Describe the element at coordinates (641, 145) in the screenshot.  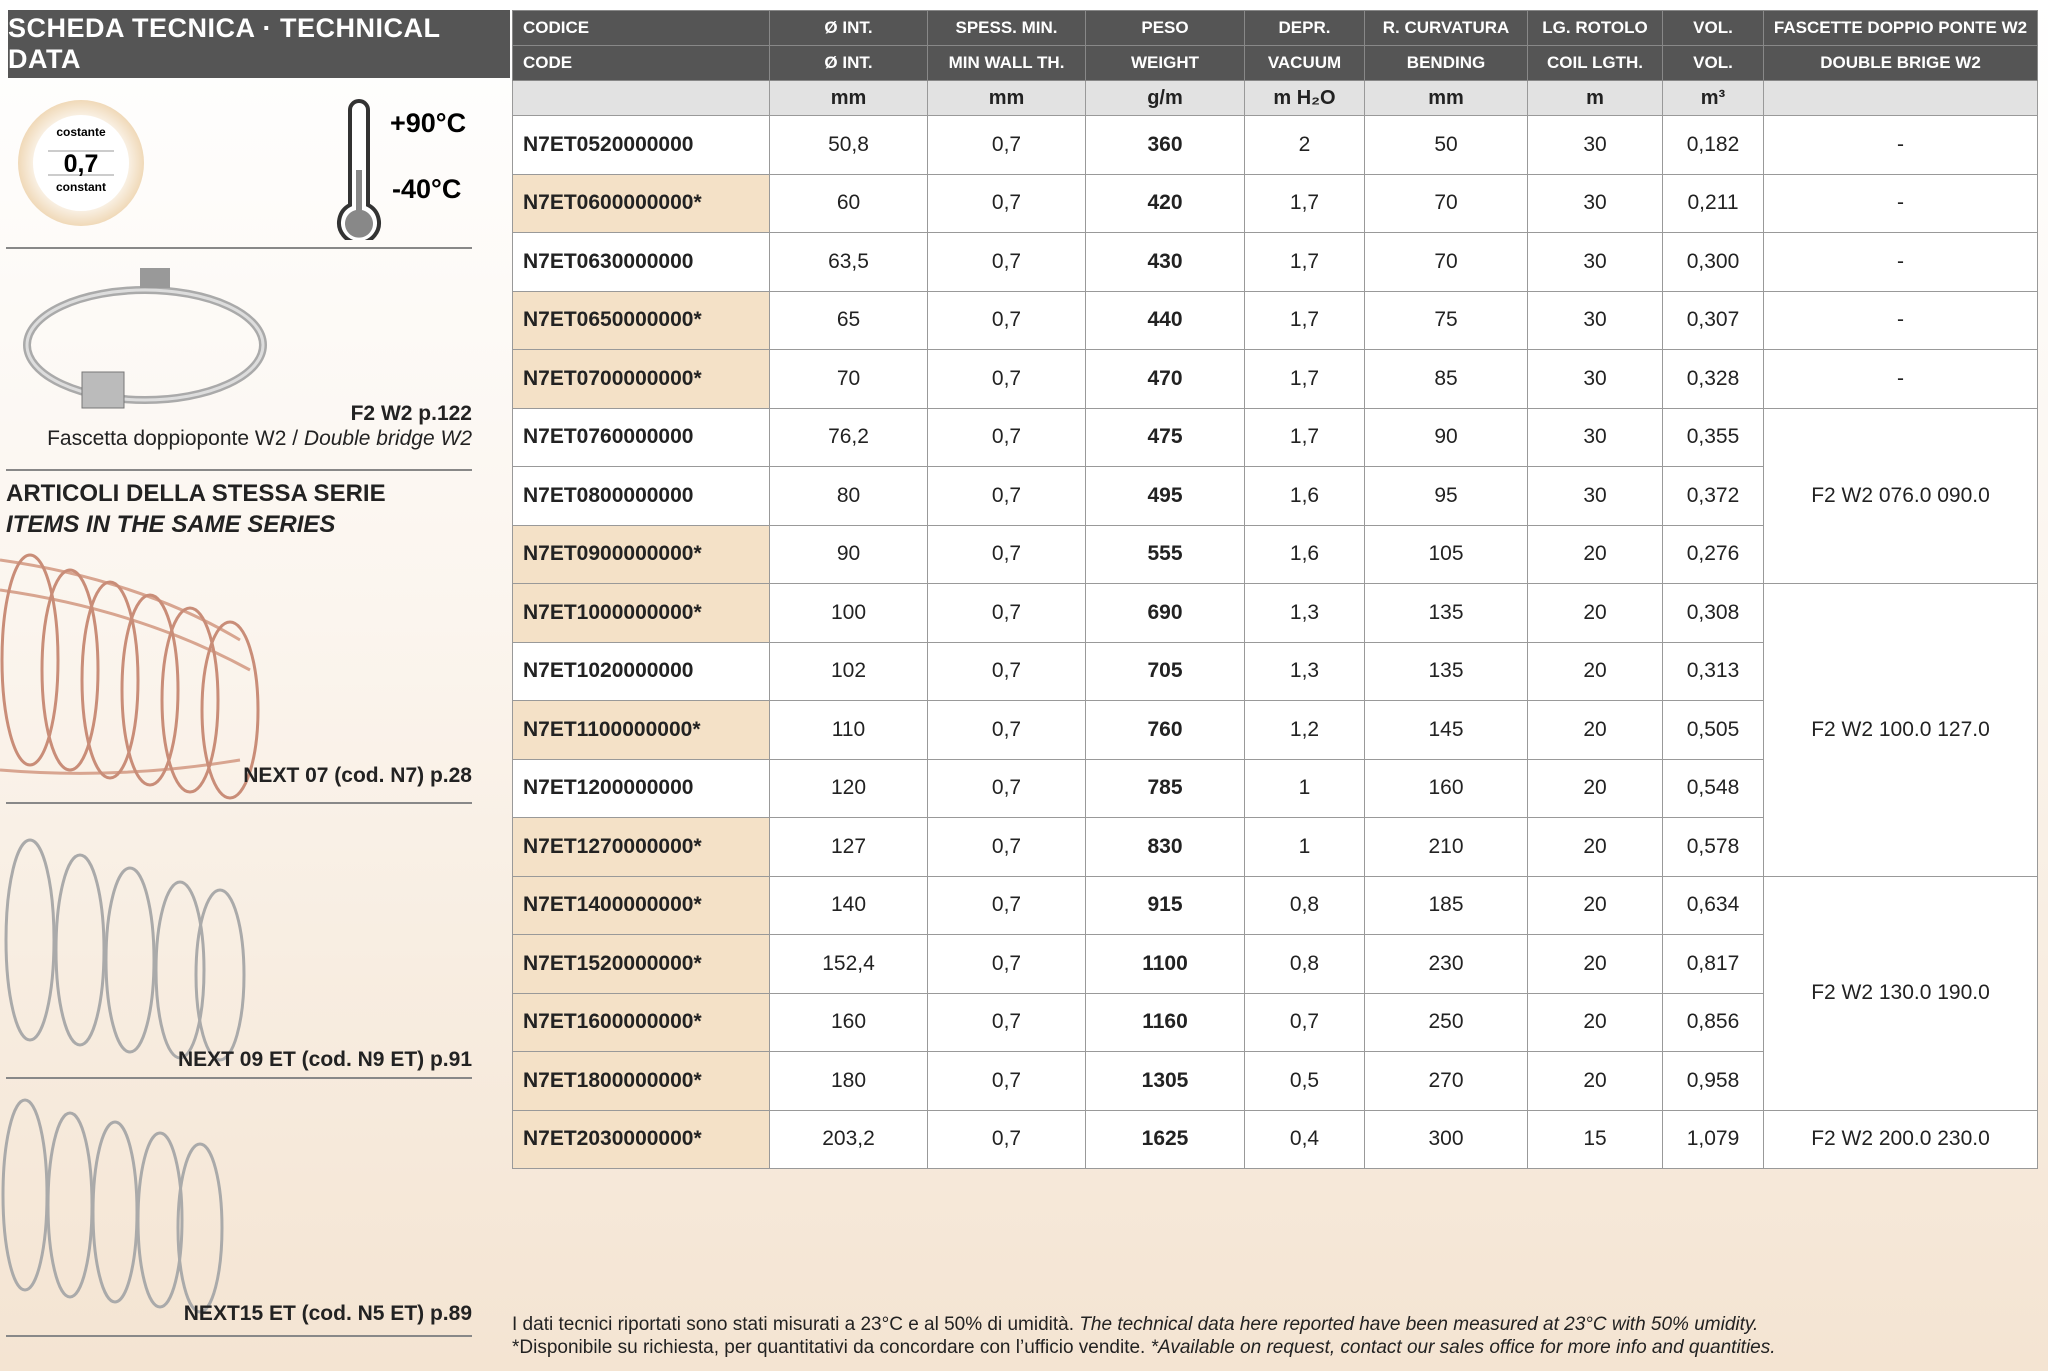
I see `product-code: N7ET0520000000` at that location.